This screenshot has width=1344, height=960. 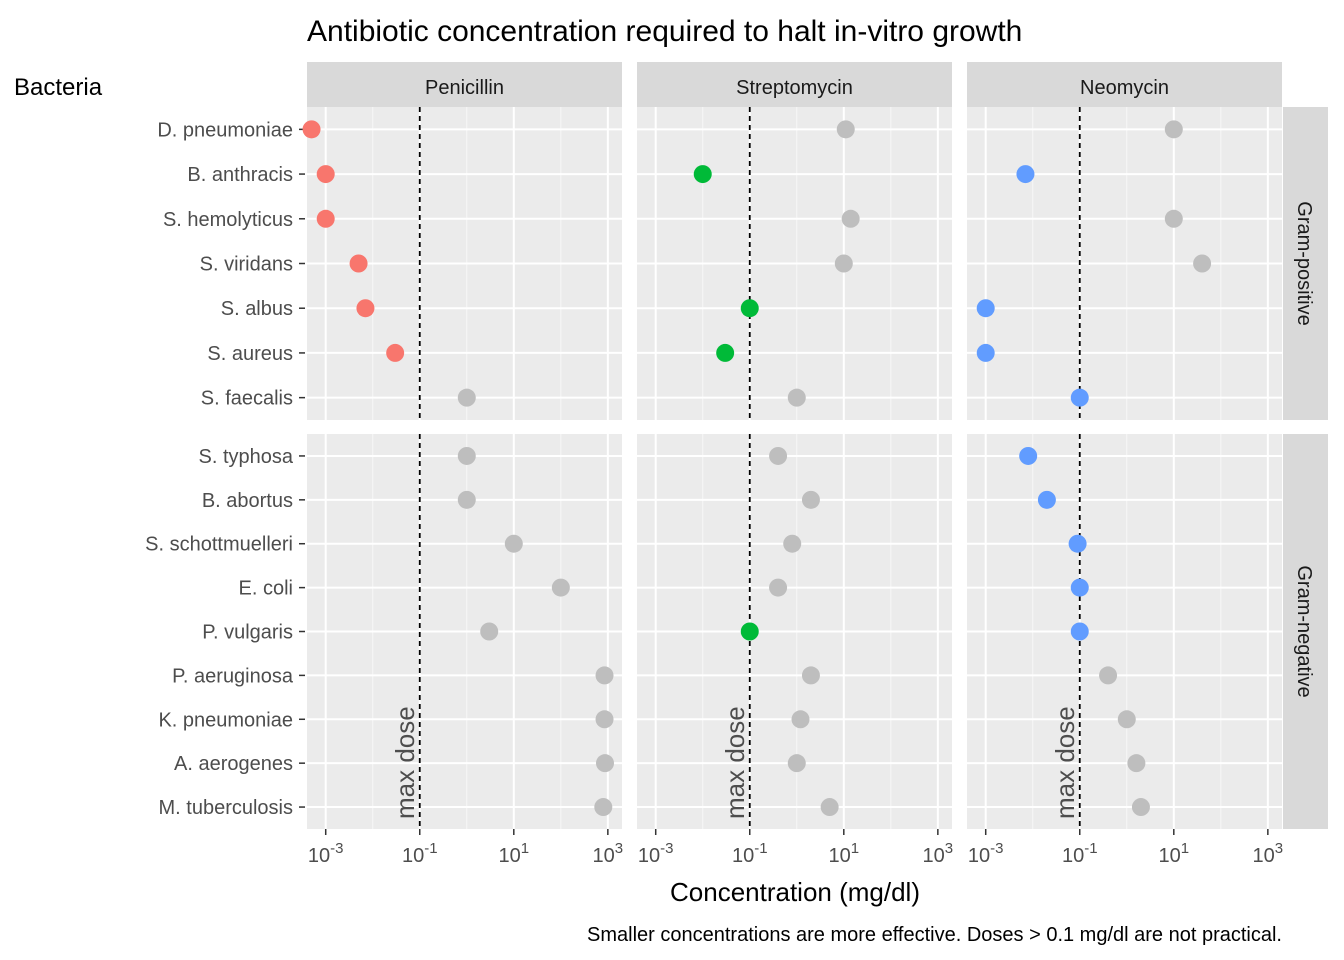 I want to click on point-neomycin-b-abortus, so click(x=1046, y=499).